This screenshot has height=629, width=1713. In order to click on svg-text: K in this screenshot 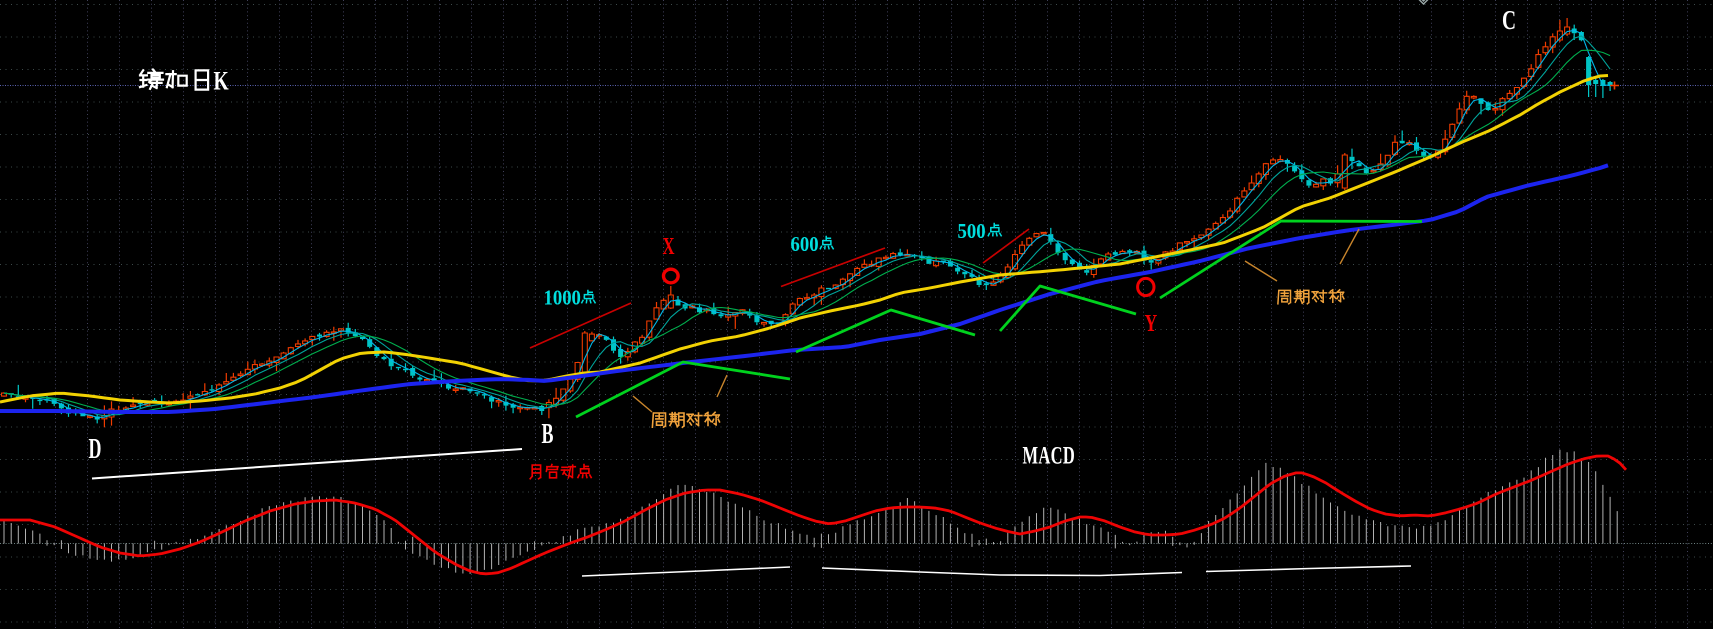, I will do `click(221, 81)`.